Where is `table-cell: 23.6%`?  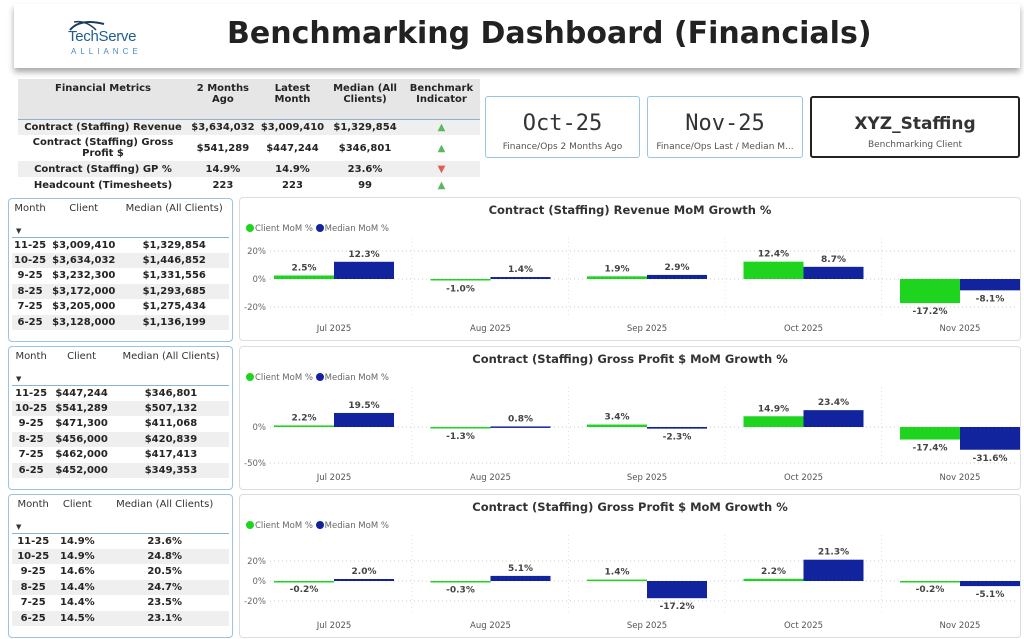
table-cell: 23.6% is located at coordinates (165, 541).